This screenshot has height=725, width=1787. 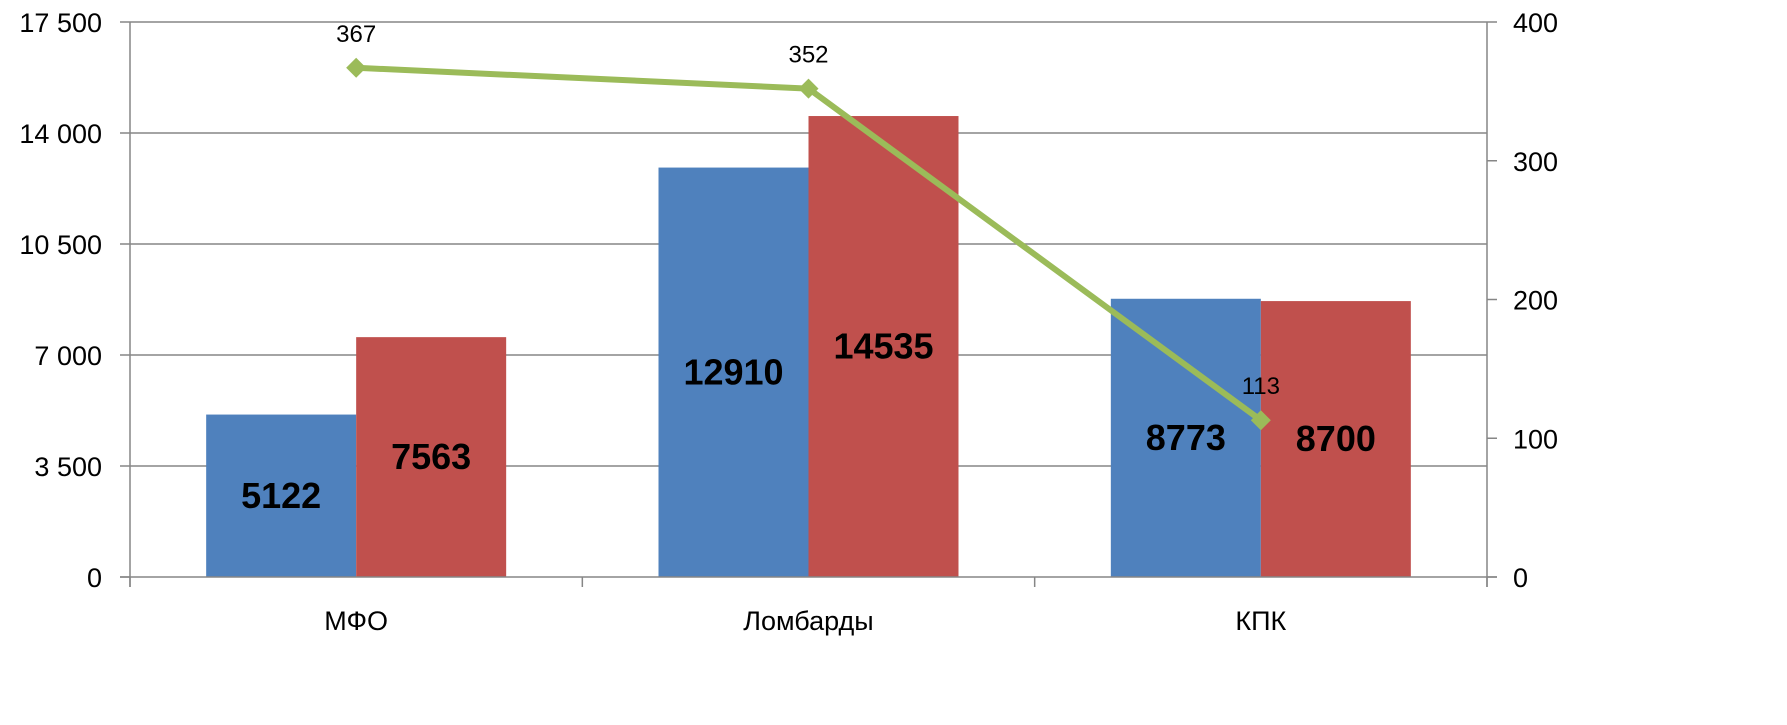 I want to click on line-value-label: 367, so click(x=356, y=34).